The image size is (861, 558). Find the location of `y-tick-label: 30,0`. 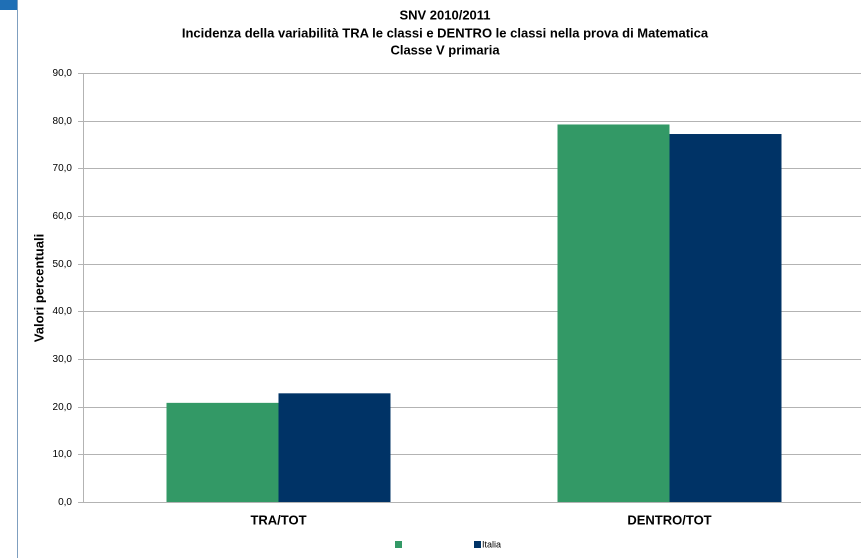

y-tick-label: 30,0 is located at coordinates (63, 359).